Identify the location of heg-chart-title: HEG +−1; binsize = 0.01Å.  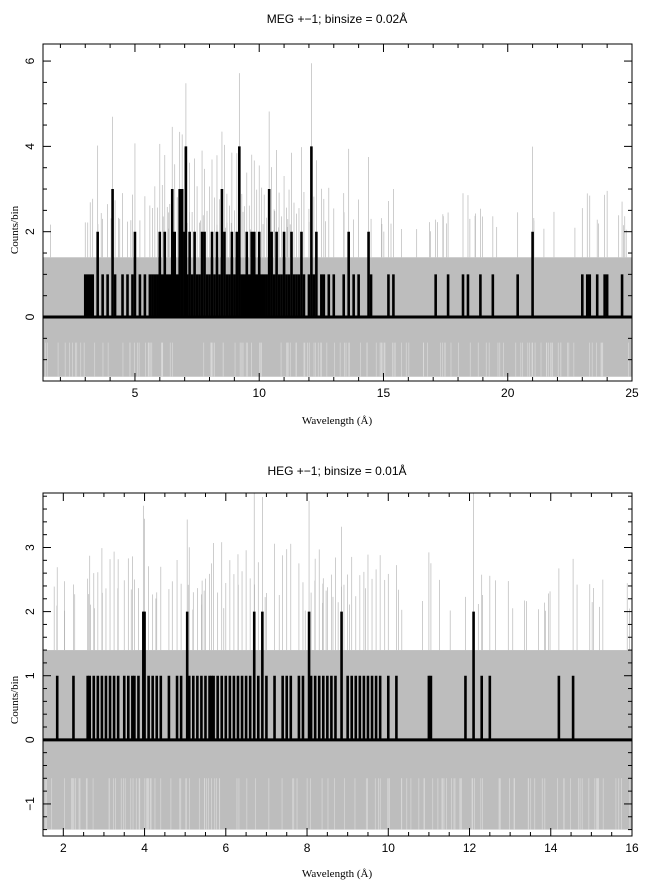
(336, 470).